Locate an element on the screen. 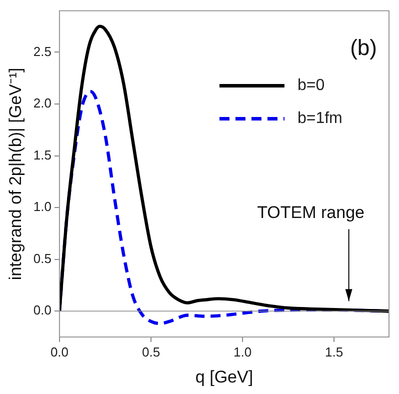  y-tick-label: 0.0 is located at coordinates (42, 310).